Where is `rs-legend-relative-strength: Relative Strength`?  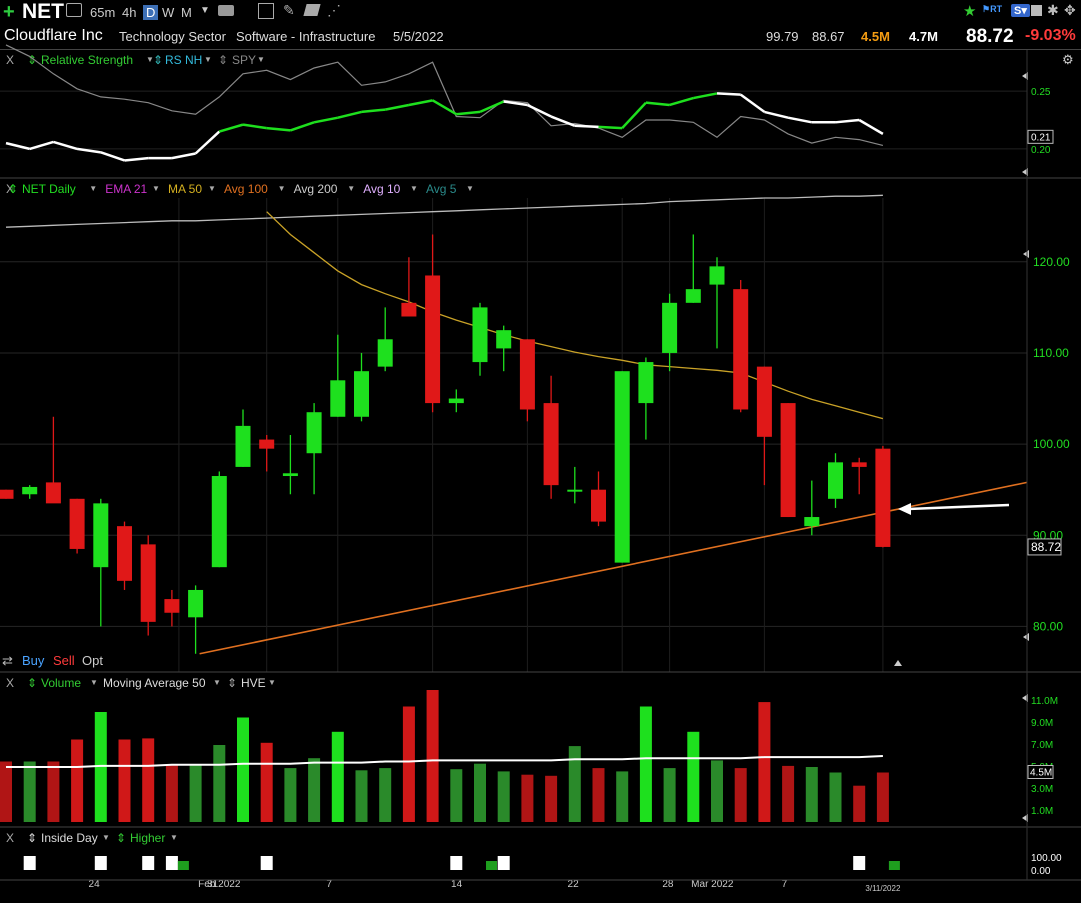
rs-legend-relative-strength: Relative Strength is located at coordinates (87, 60).